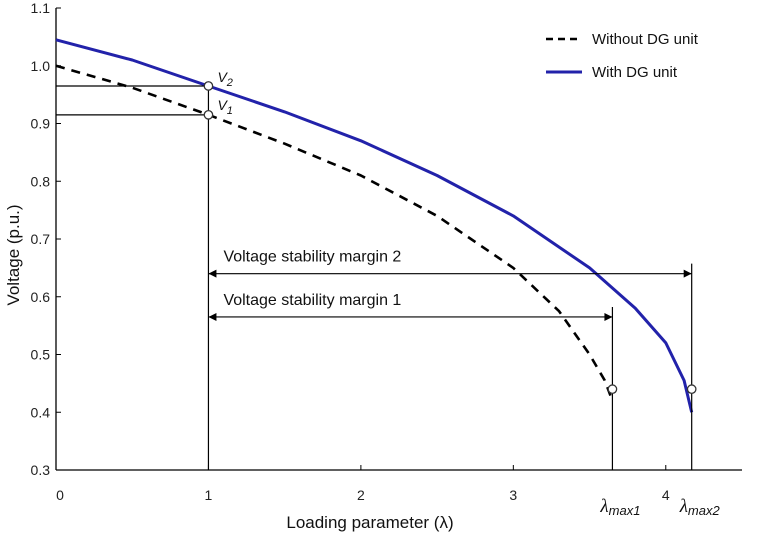 The width and height of the screenshot is (761, 538). I want to click on legend-label-without-dg: Without DG unit, so click(645, 39).